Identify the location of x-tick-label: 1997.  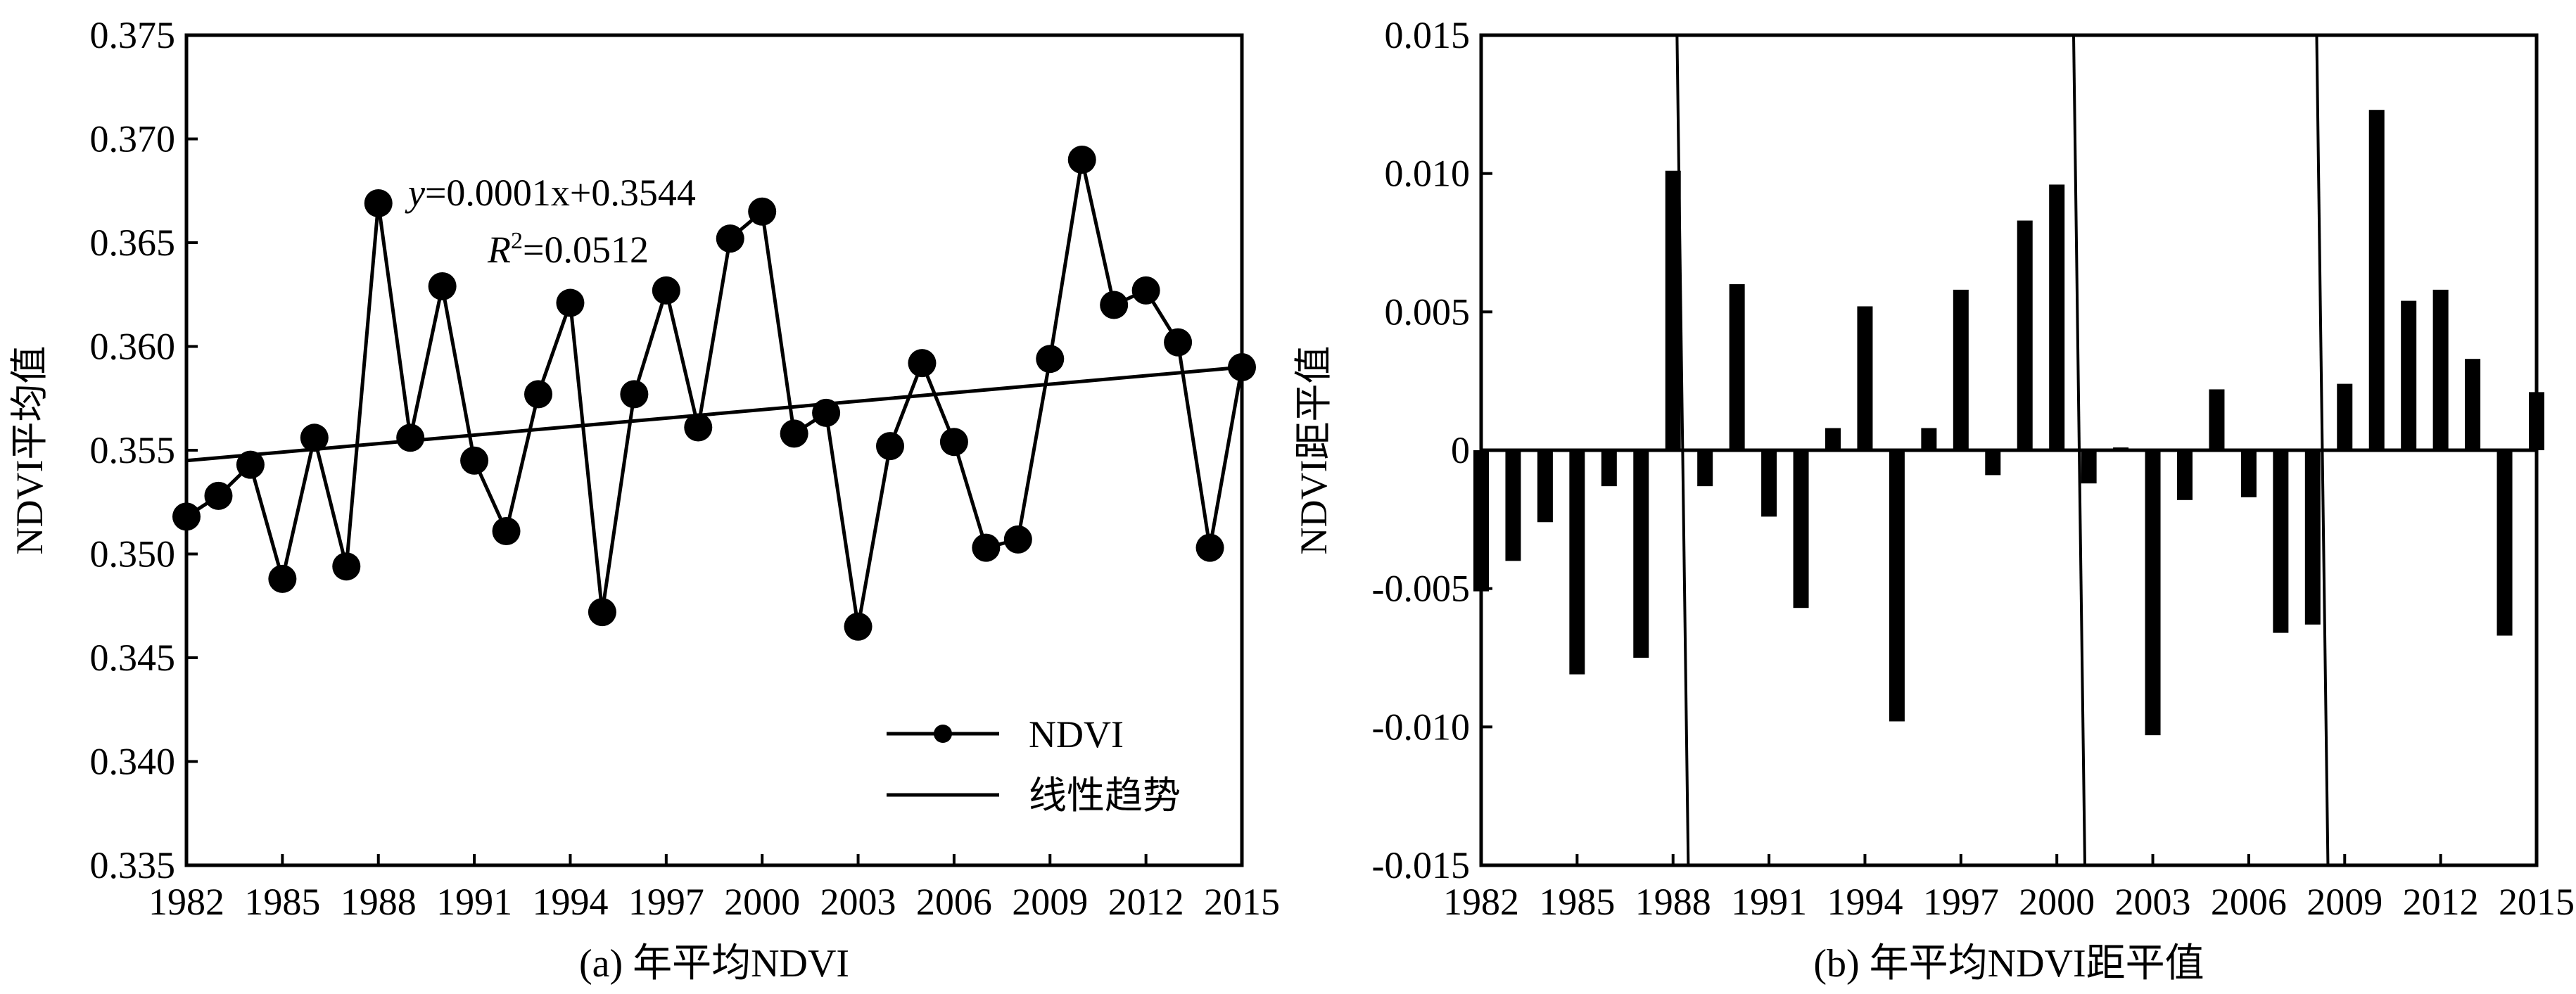
(666, 902).